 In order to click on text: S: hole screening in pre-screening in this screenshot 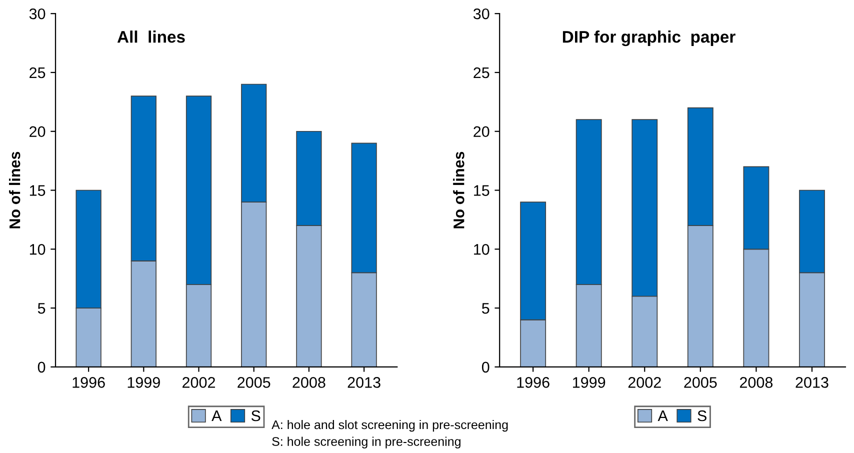, I will do `click(366, 442)`.